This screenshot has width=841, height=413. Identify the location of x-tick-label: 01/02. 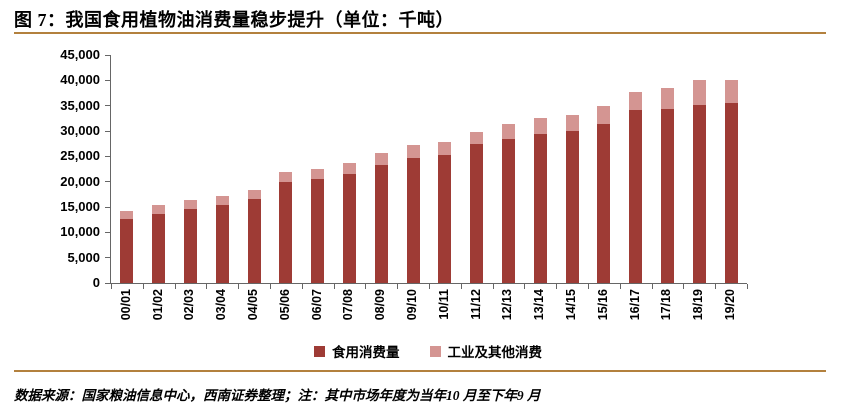
(157, 305).